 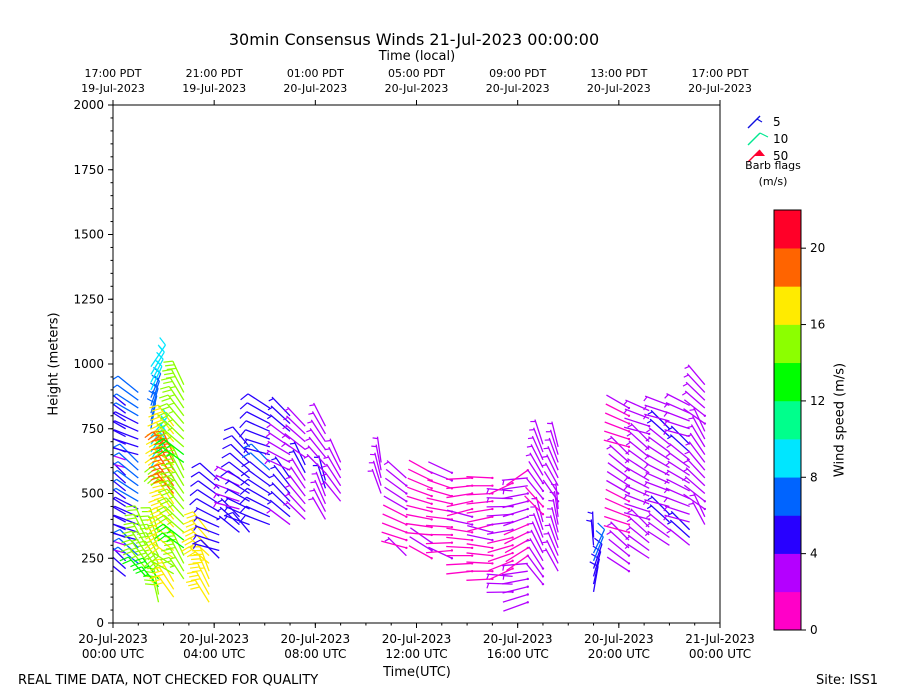 What do you see at coordinates (88, 235) in the screenshot?
I see `y-tick-label: 1500` at bounding box center [88, 235].